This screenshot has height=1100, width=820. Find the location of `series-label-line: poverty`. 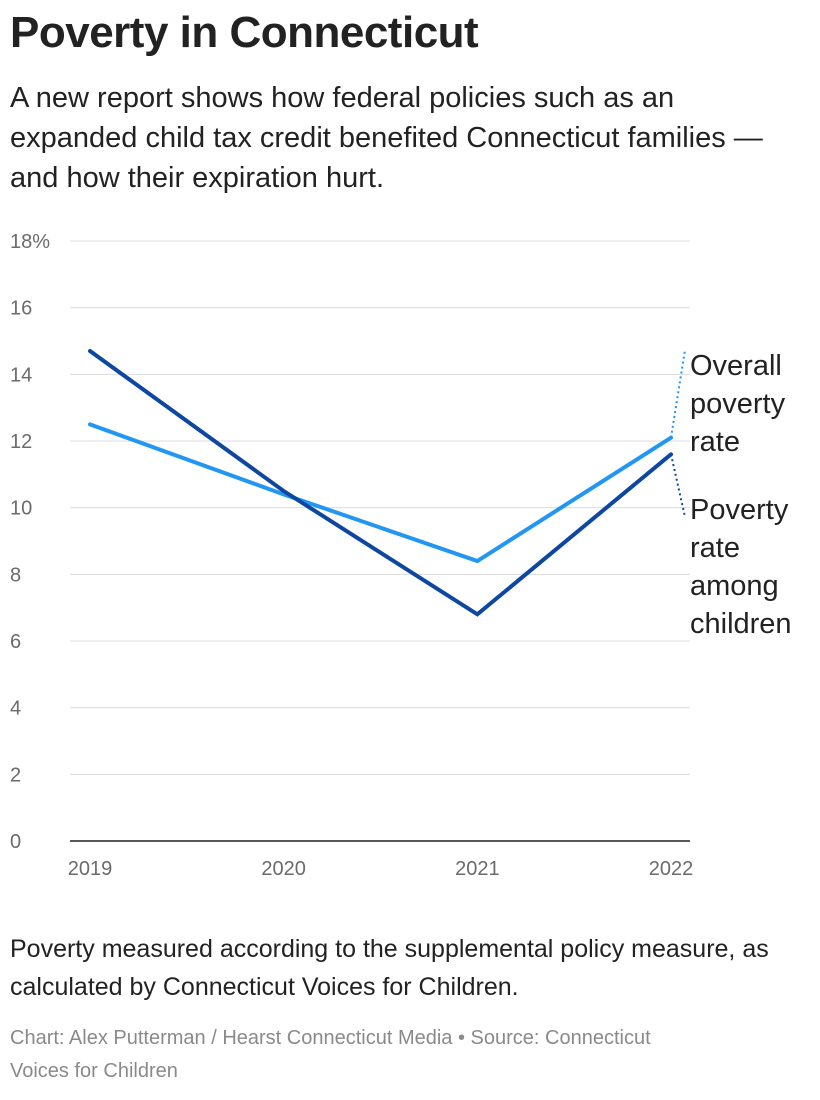

series-label-line: poverty is located at coordinates (738, 404).